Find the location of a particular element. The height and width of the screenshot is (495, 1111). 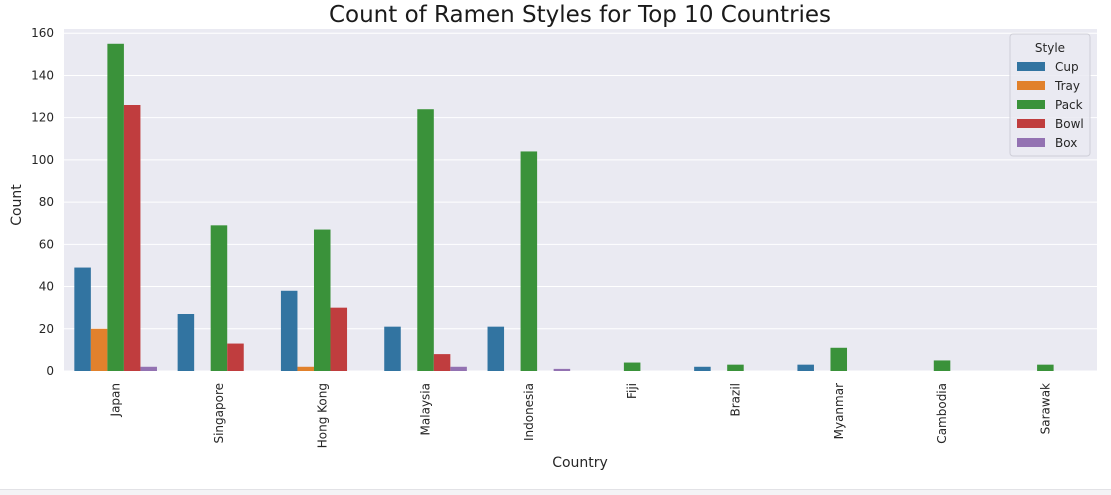

x-tick-label: Indonesia is located at coordinates (529, 412).